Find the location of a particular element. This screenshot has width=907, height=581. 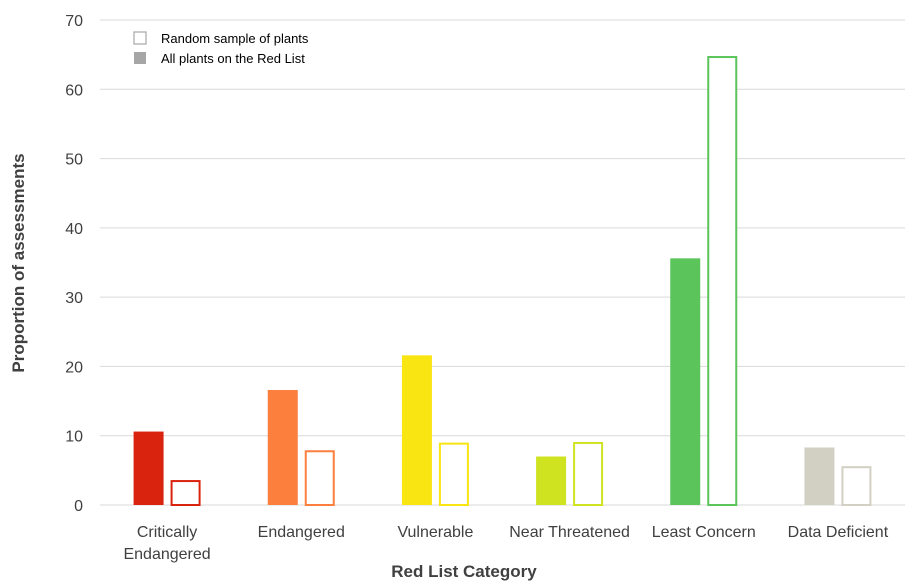

y-tick-label: 0 is located at coordinates (78, 506).